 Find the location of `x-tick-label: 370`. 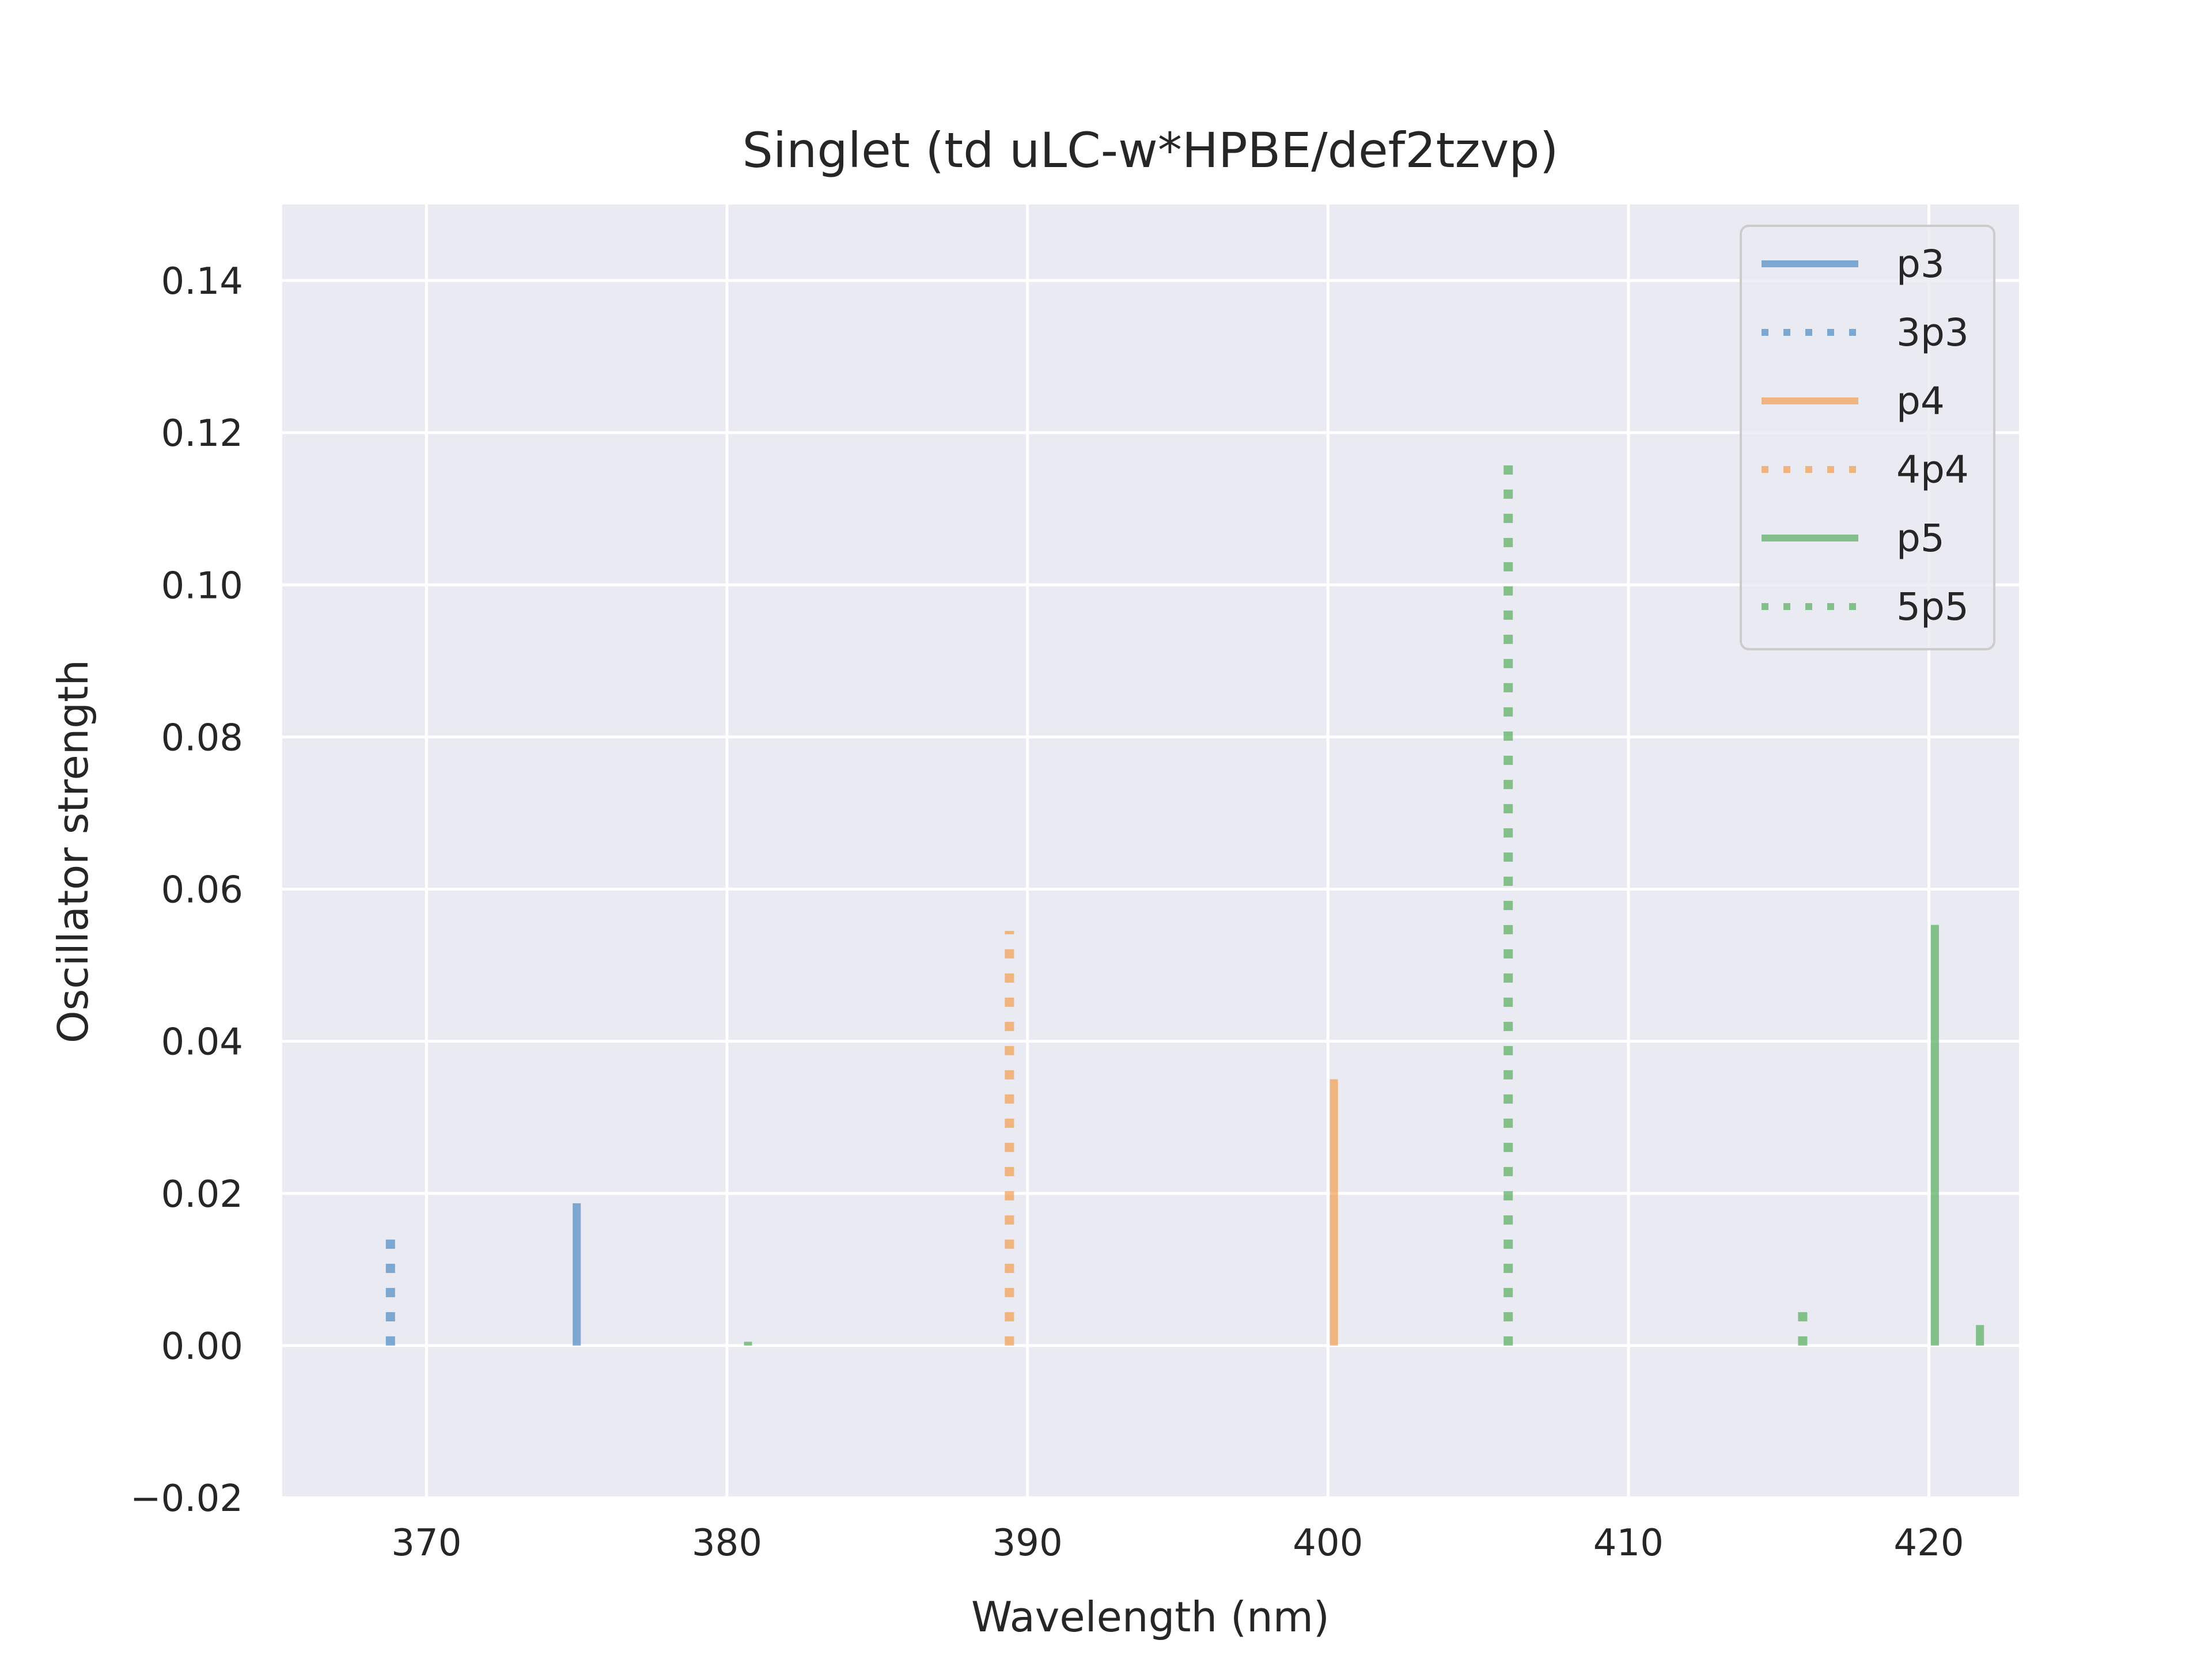

x-tick-label: 370 is located at coordinates (426, 1543).